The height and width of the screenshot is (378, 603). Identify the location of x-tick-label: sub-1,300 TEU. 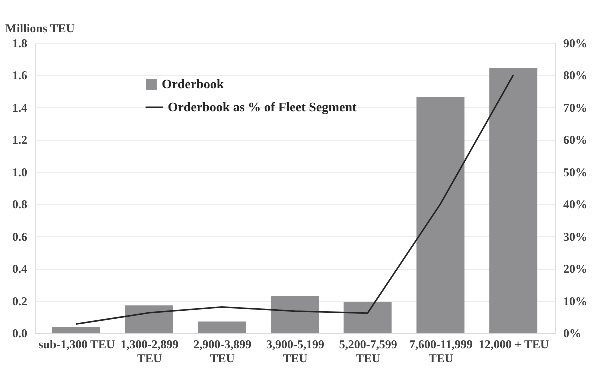
(77, 345).